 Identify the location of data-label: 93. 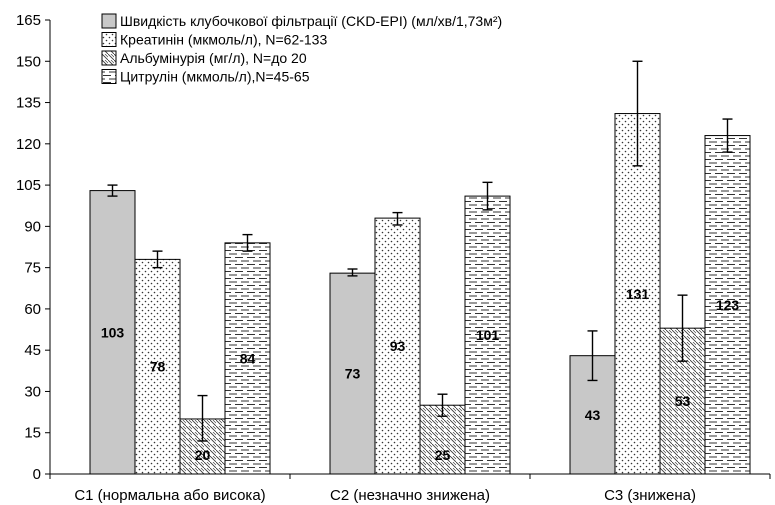
(398, 346).